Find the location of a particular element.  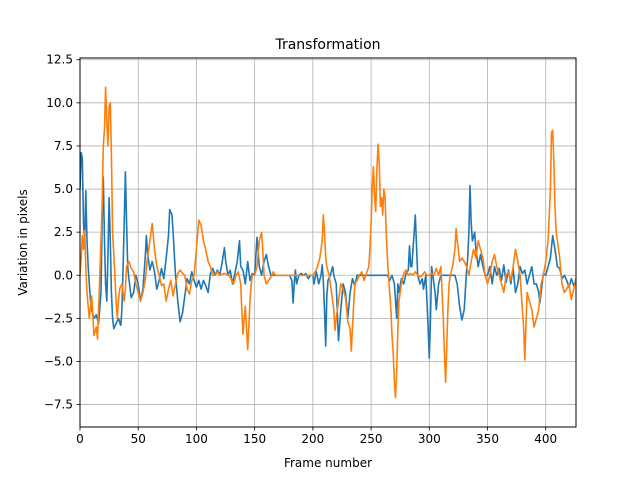

y-tick-label: 12.5 is located at coordinates (59, 60).